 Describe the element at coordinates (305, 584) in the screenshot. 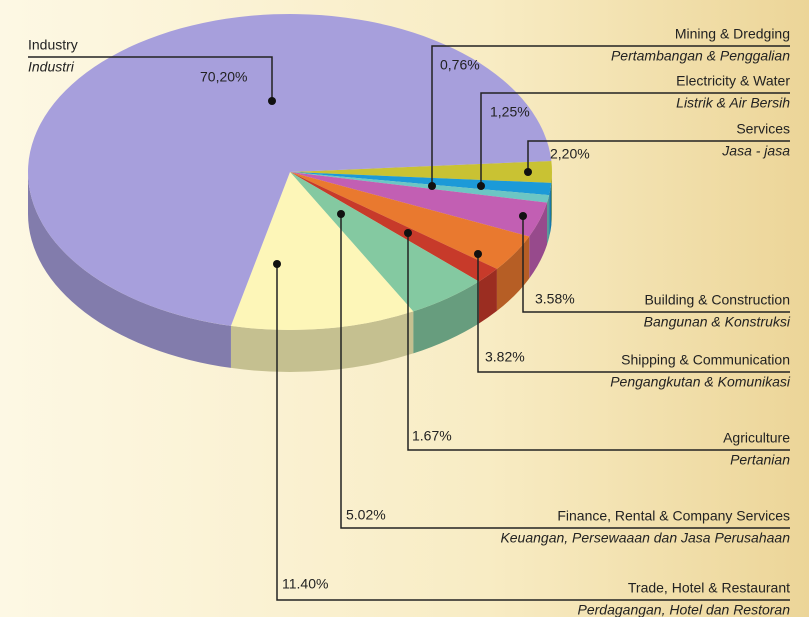

I see `value-label: 11.40%` at that location.